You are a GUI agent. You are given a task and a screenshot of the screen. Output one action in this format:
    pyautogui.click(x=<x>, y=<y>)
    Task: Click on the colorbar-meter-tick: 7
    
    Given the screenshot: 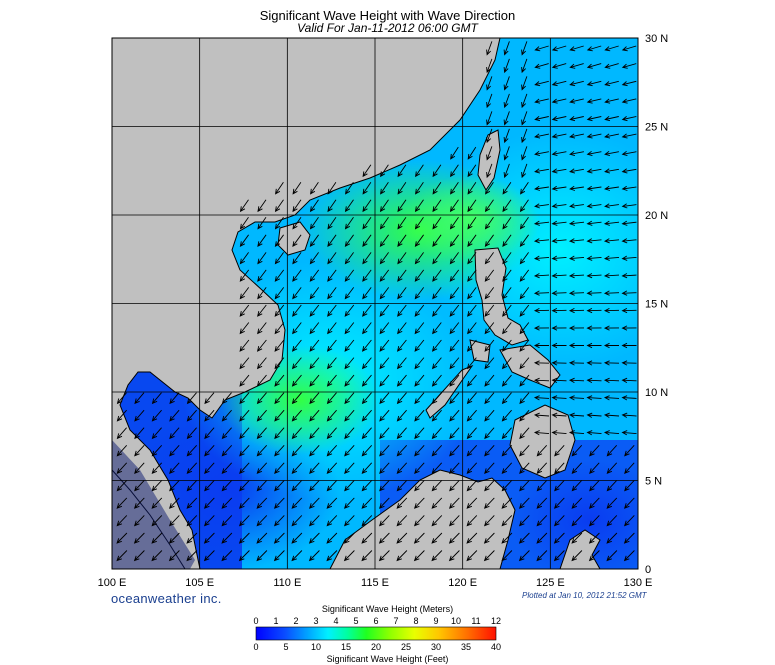 What is the action you would take?
    pyautogui.click(x=396, y=621)
    